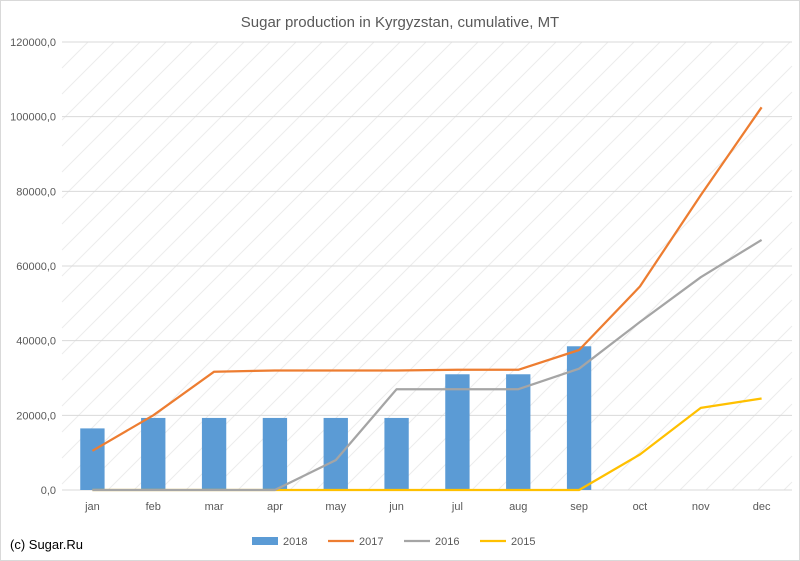 This screenshot has height=561, width=800. Describe the element at coordinates (640, 507) in the screenshot. I see `x-tick-label: oct` at that location.